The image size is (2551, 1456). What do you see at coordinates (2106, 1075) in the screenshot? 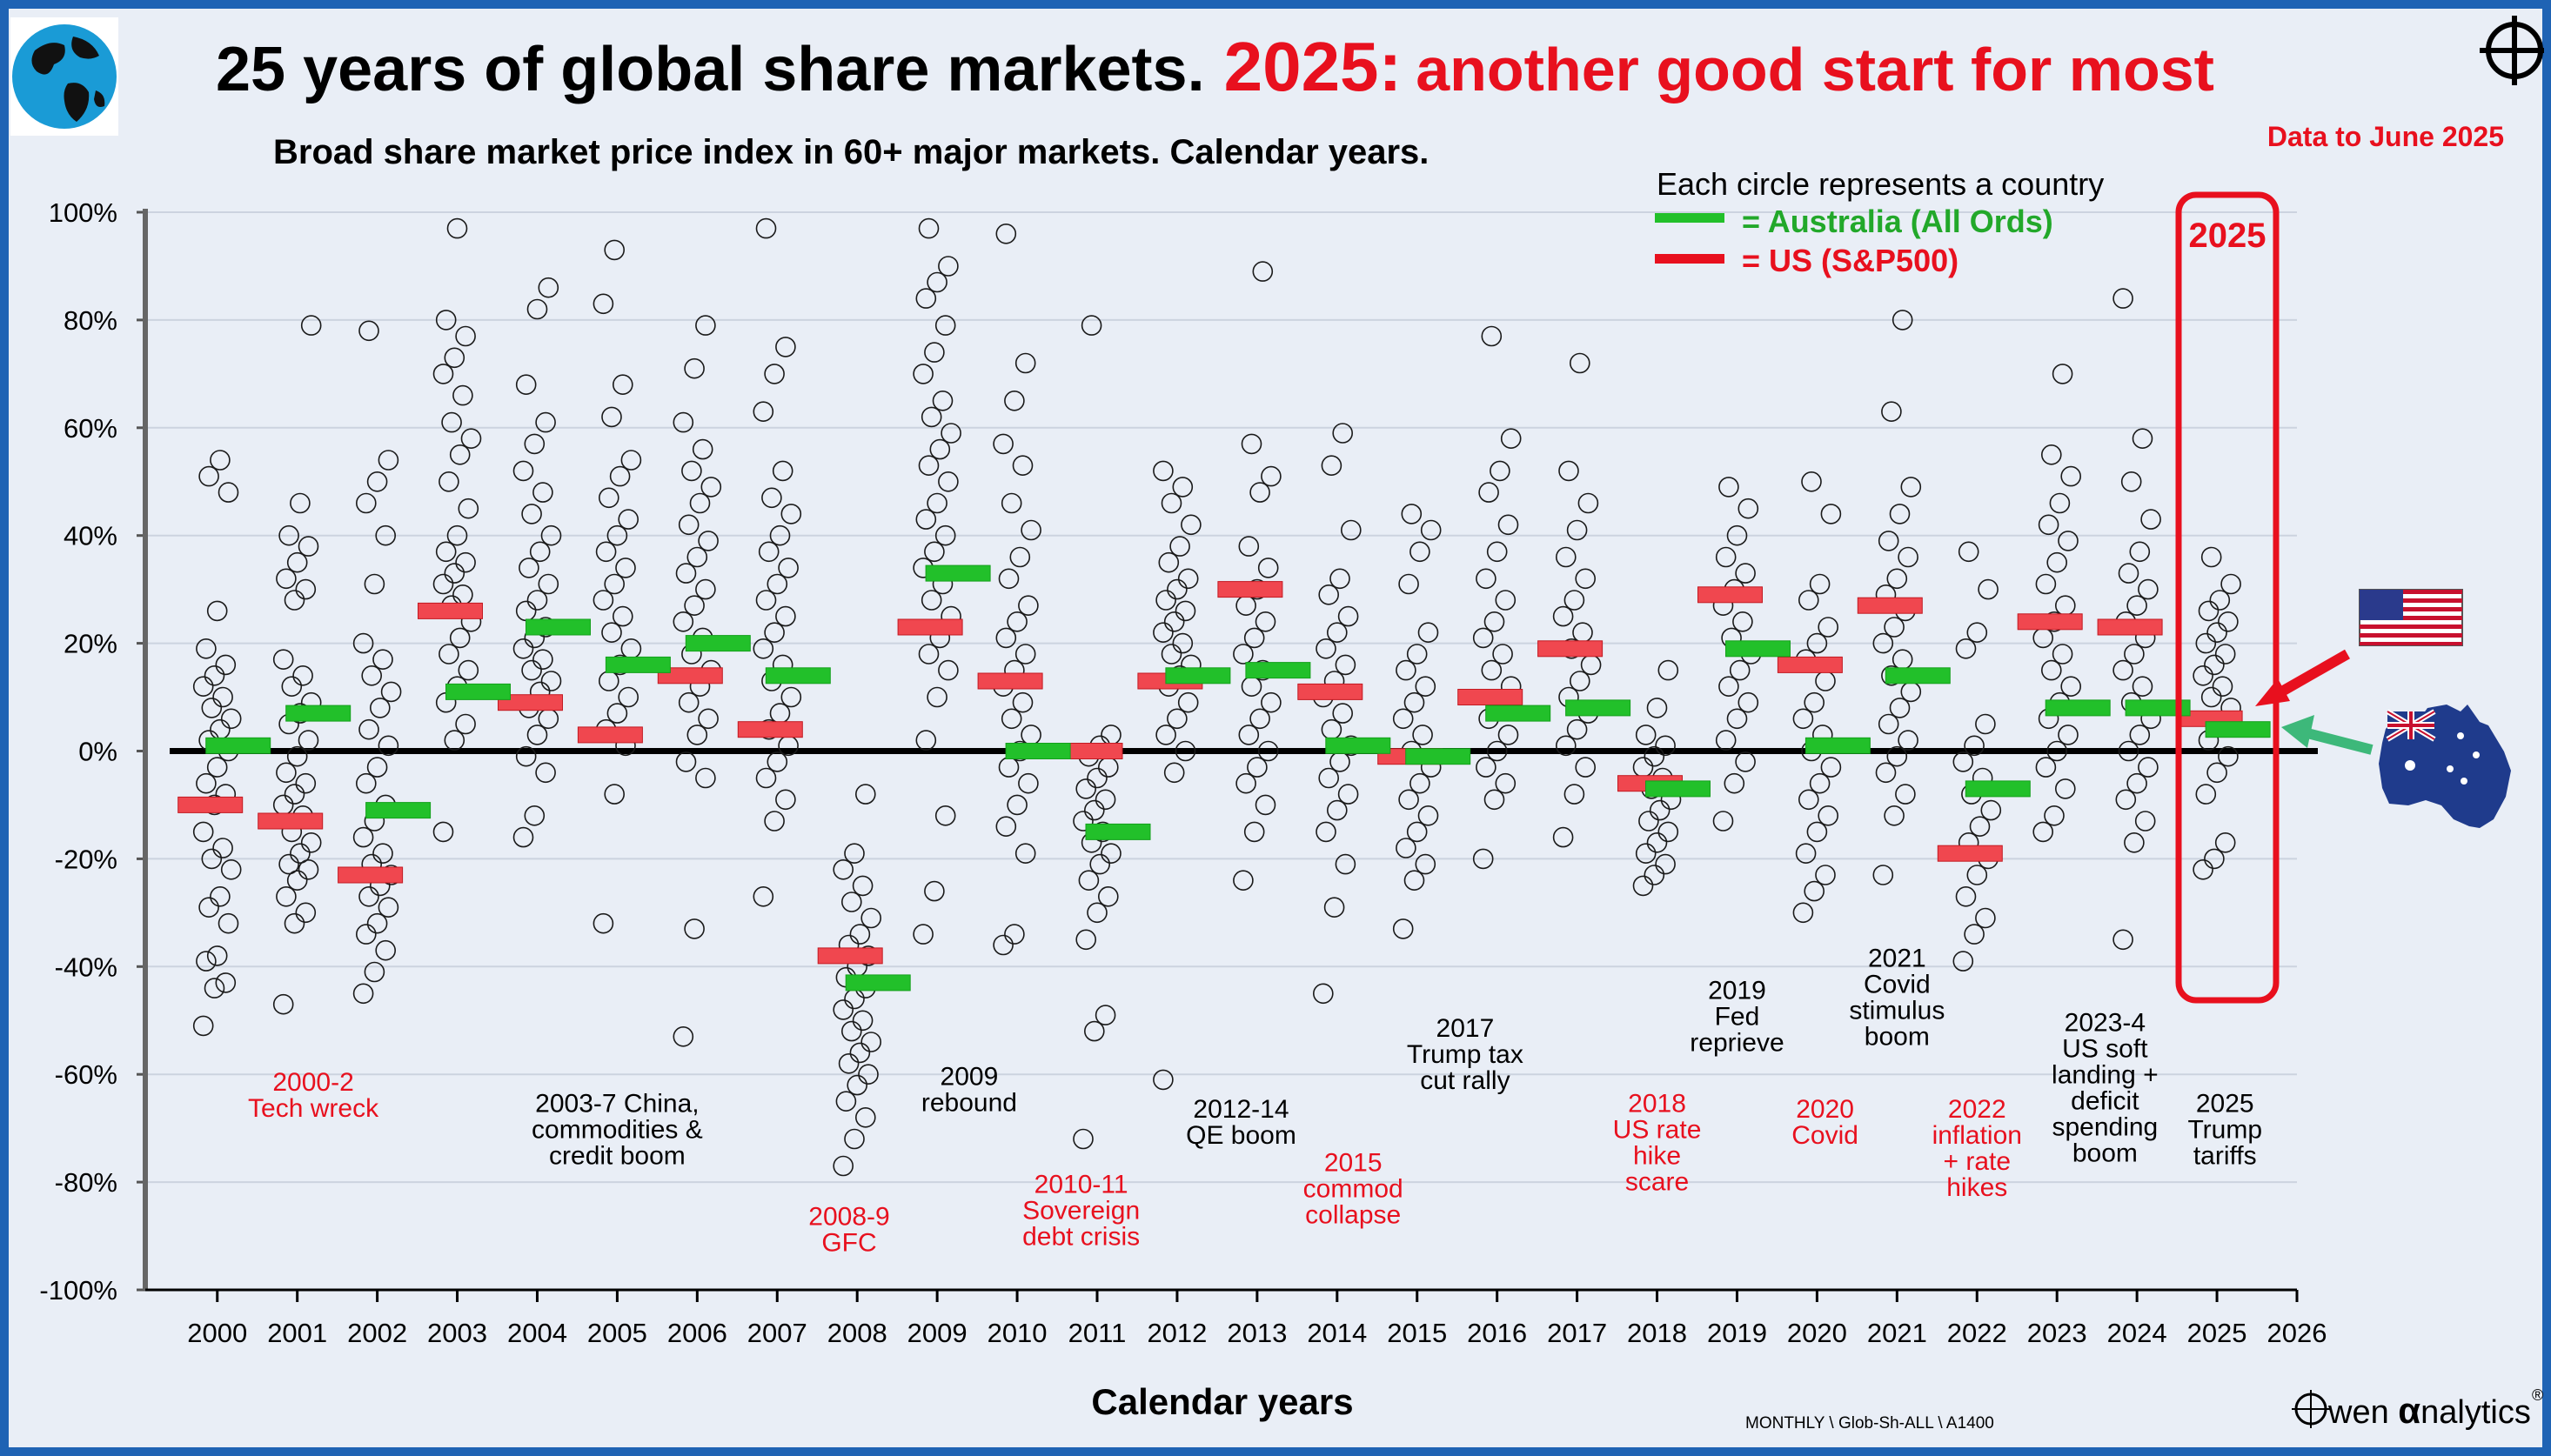
I see `annotation-line: landing +` at bounding box center [2106, 1075].